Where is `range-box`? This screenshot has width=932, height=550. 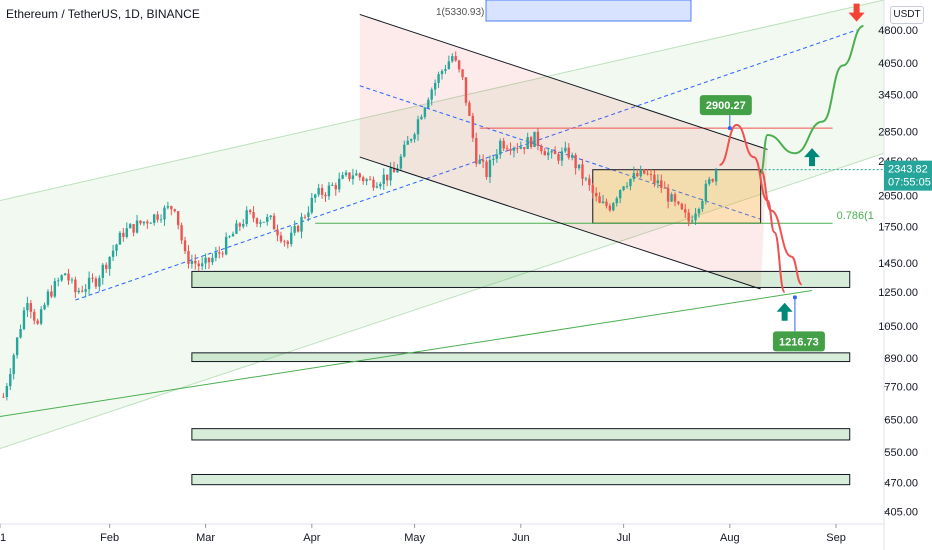
range-box is located at coordinates (677, 196).